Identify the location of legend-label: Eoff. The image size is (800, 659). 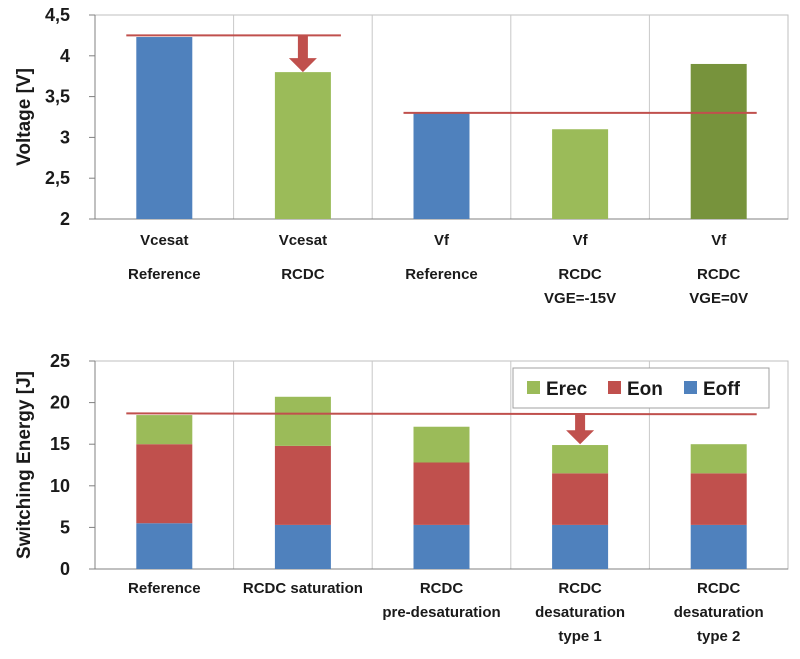
(722, 389).